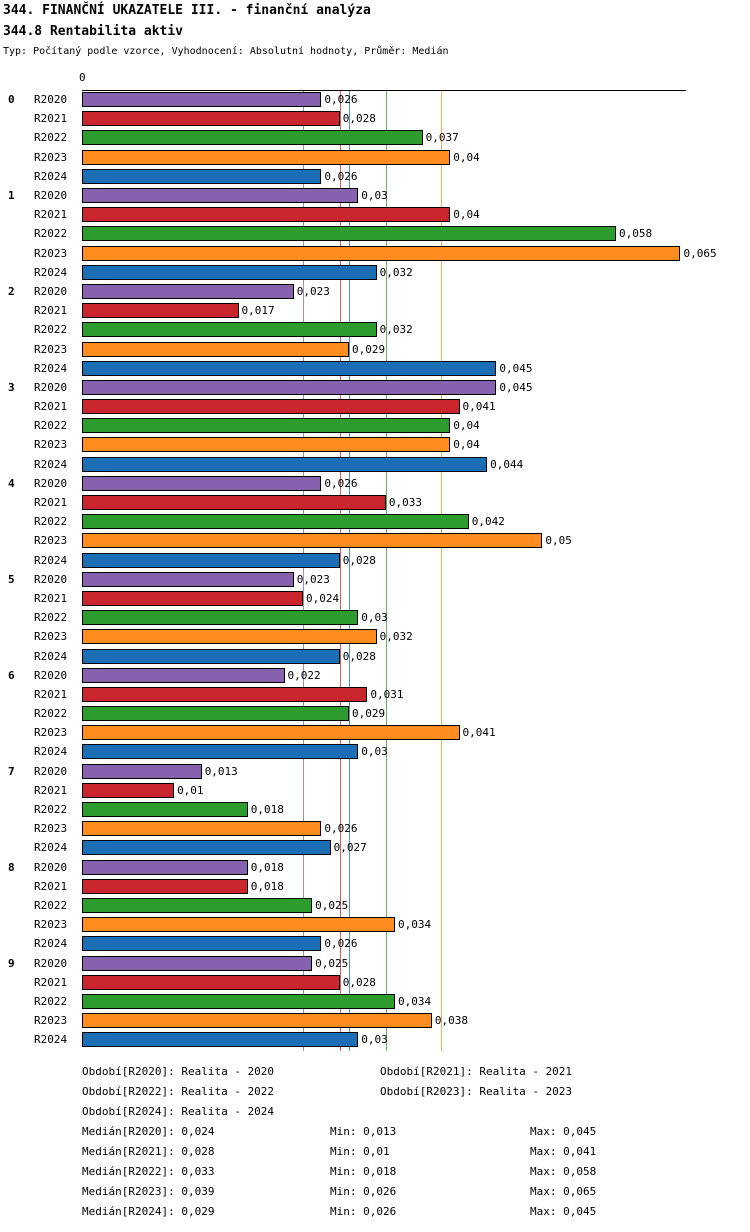 The image size is (750, 1232). I want to click on bar-3-R2023, so click(266, 445).